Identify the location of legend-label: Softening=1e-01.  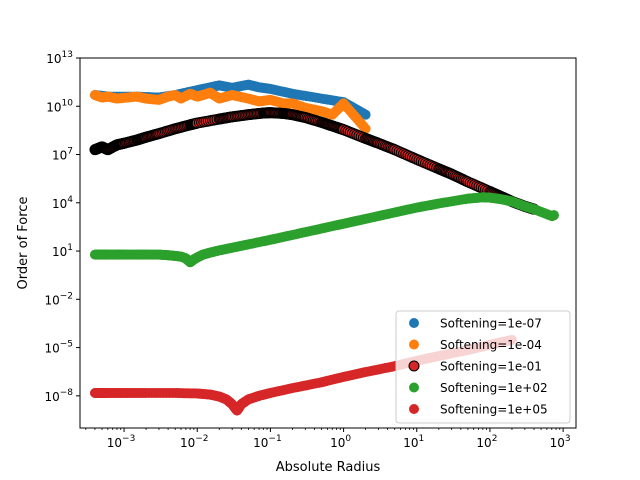
(491, 367).